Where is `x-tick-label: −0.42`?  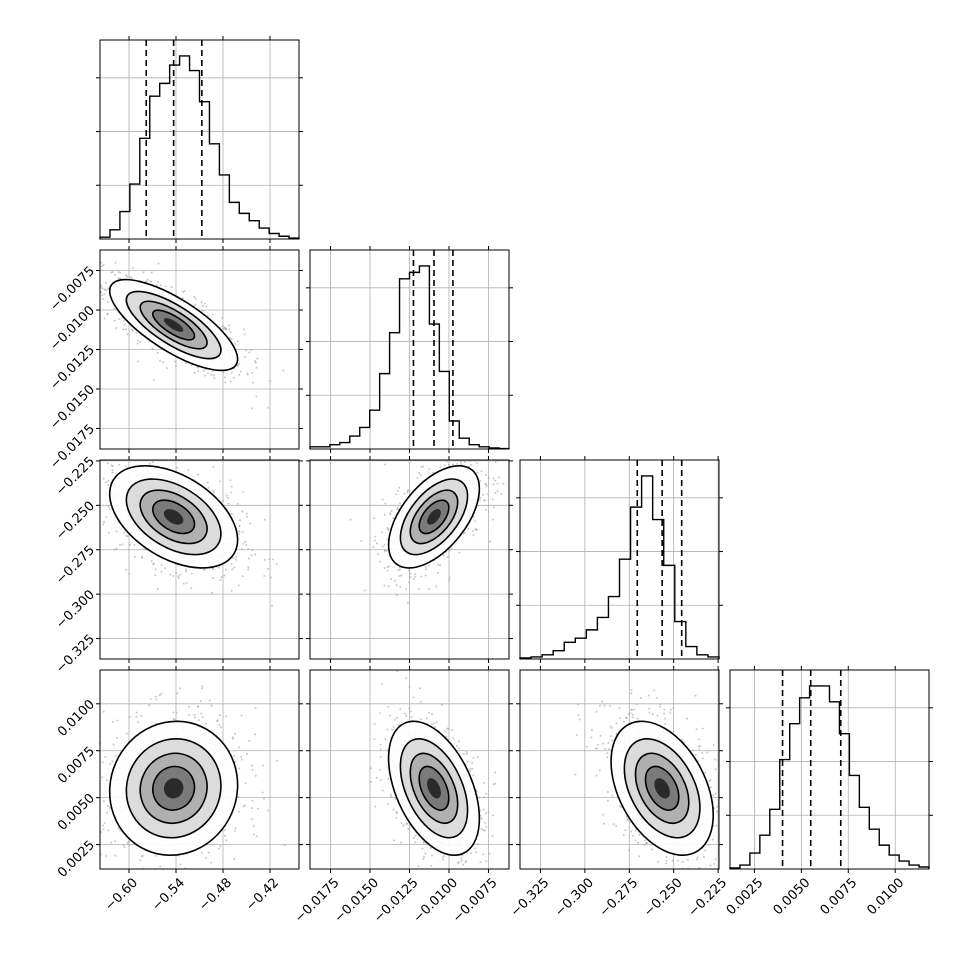 x-tick-label: −0.42 is located at coordinates (262, 894).